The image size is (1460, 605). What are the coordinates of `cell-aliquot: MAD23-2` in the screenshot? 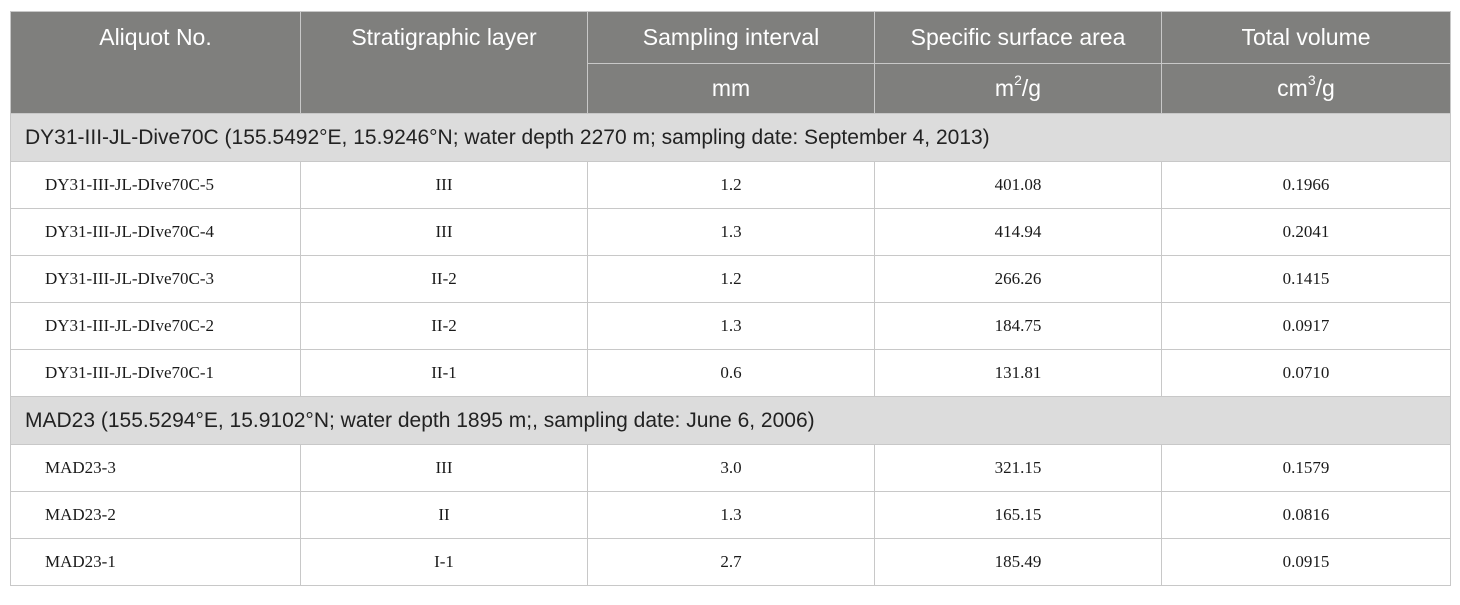 It's located at (155, 515).